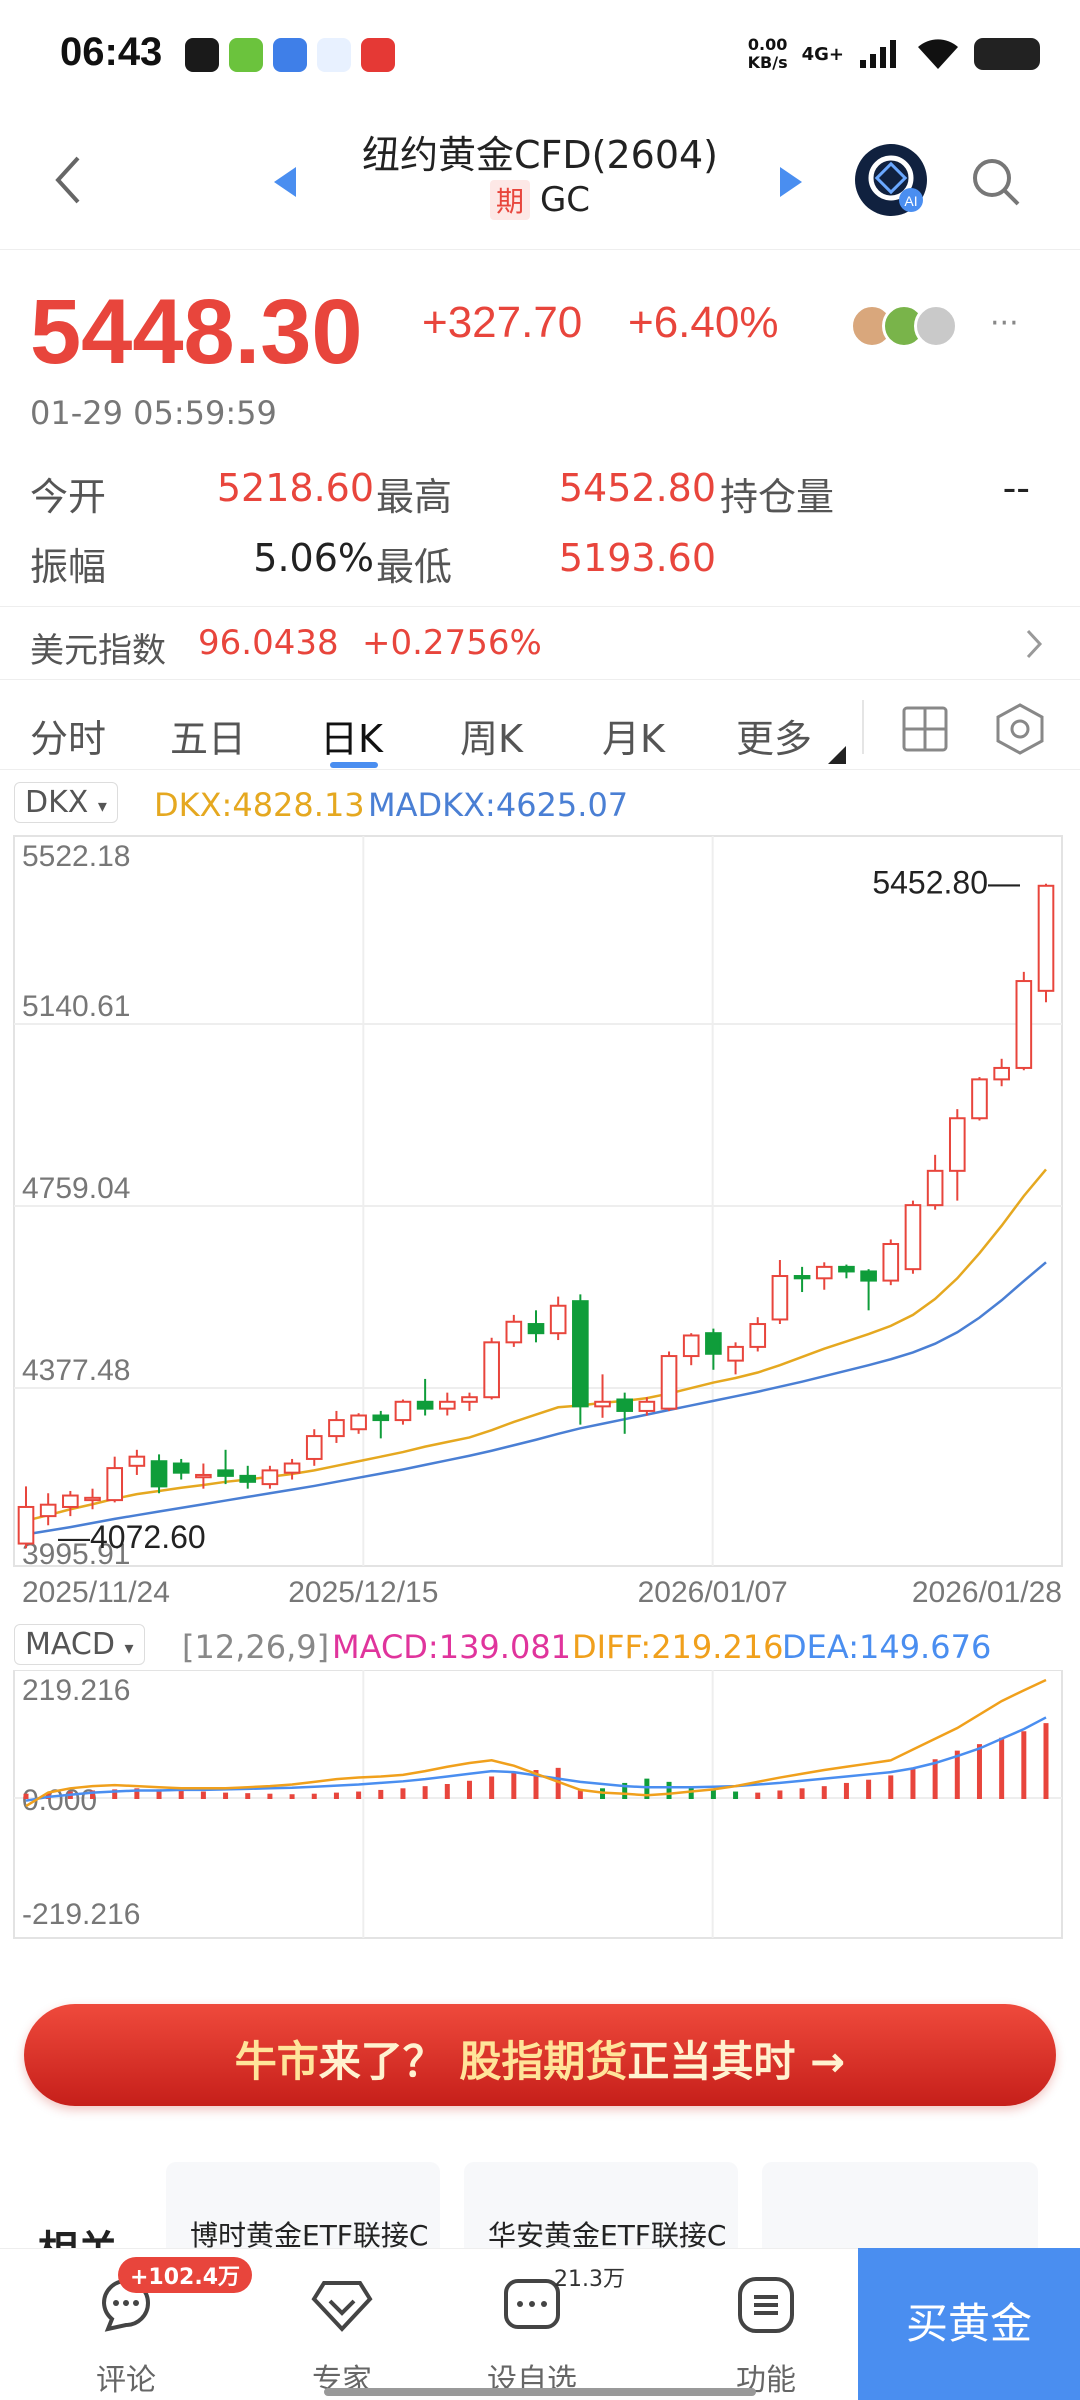 This screenshot has height=2400, width=1080. What do you see at coordinates (68, 497) in the screenshot?
I see `open-label: 今开` at bounding box center [68, 497].